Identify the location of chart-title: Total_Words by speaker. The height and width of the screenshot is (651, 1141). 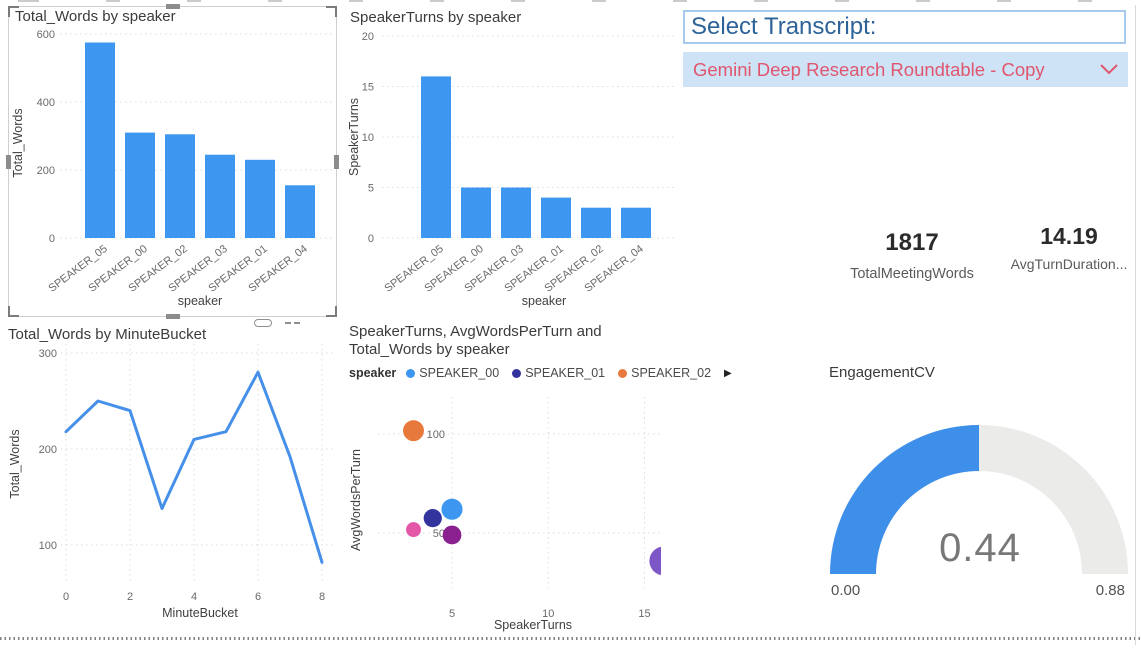
(95, 16).